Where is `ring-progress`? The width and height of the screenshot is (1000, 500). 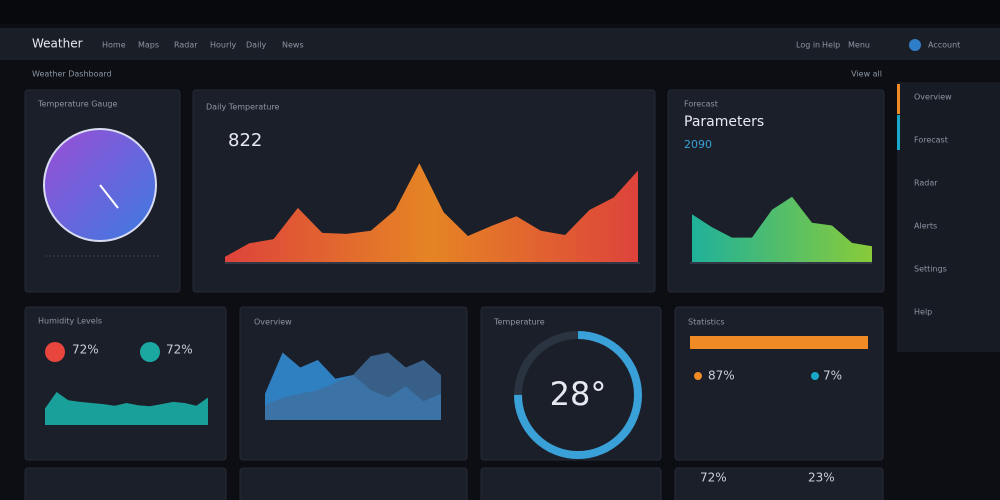
ring-progress is located at coordinates (578, 395).